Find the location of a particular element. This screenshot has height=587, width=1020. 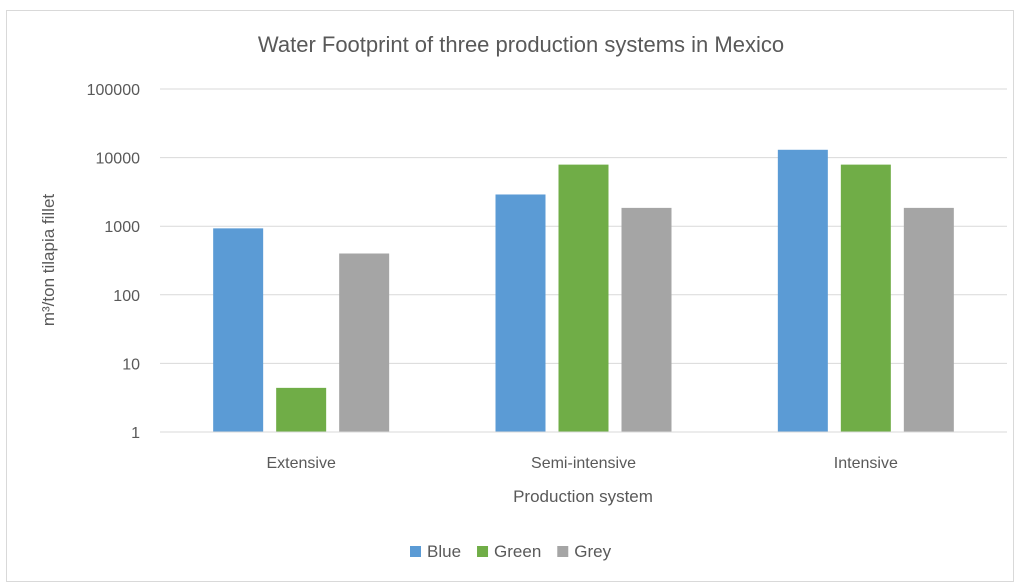

y-tick-label: 1 is located at coordinates (135, 433).